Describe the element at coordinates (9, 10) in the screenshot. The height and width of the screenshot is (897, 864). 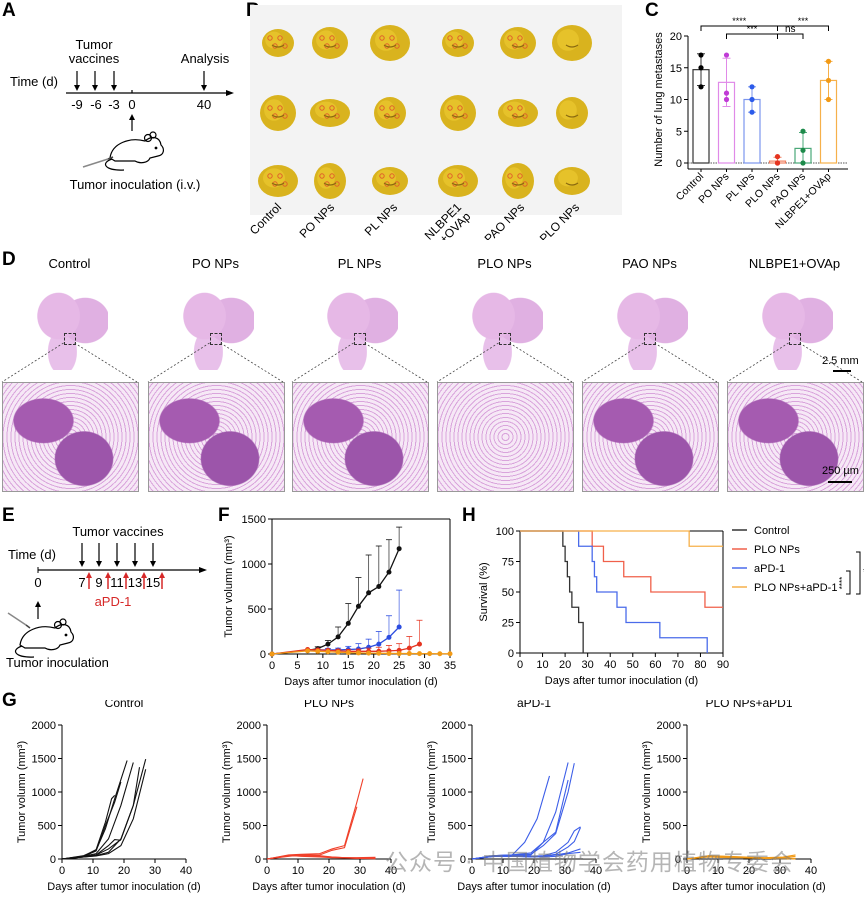
I see `panel-label-a: A` at that location.